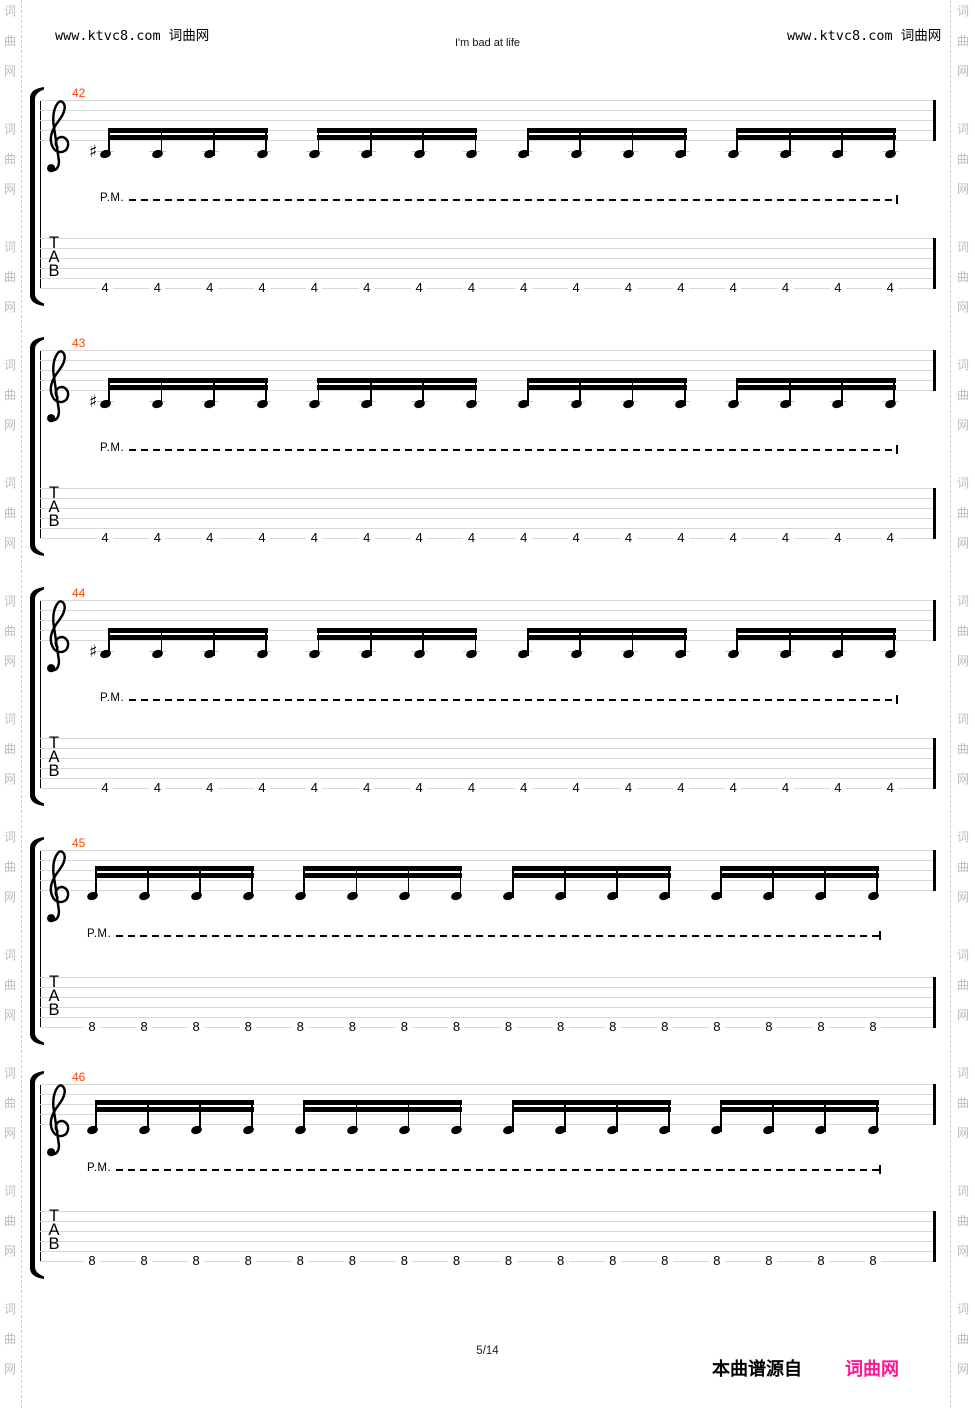 The height and width of the screenshot is (1408, 975). What do you see at coordinates (934, 763) in the screenshot?
I see `end-barline-tab` at bounding box center [934, 763].